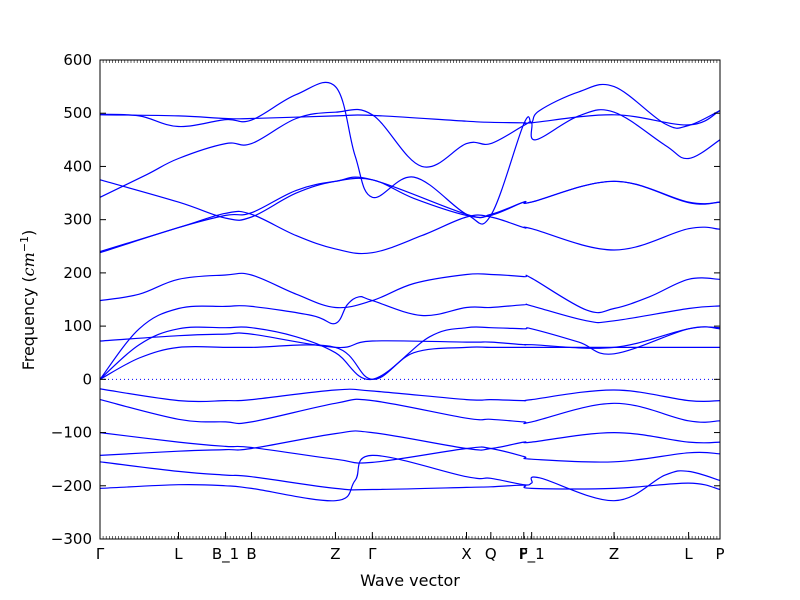 The width and height of the screenshot is (800, 600). Describe the element at coordinates (719, 554) in the screenshot. I see `x-tick-label: P` at that location.